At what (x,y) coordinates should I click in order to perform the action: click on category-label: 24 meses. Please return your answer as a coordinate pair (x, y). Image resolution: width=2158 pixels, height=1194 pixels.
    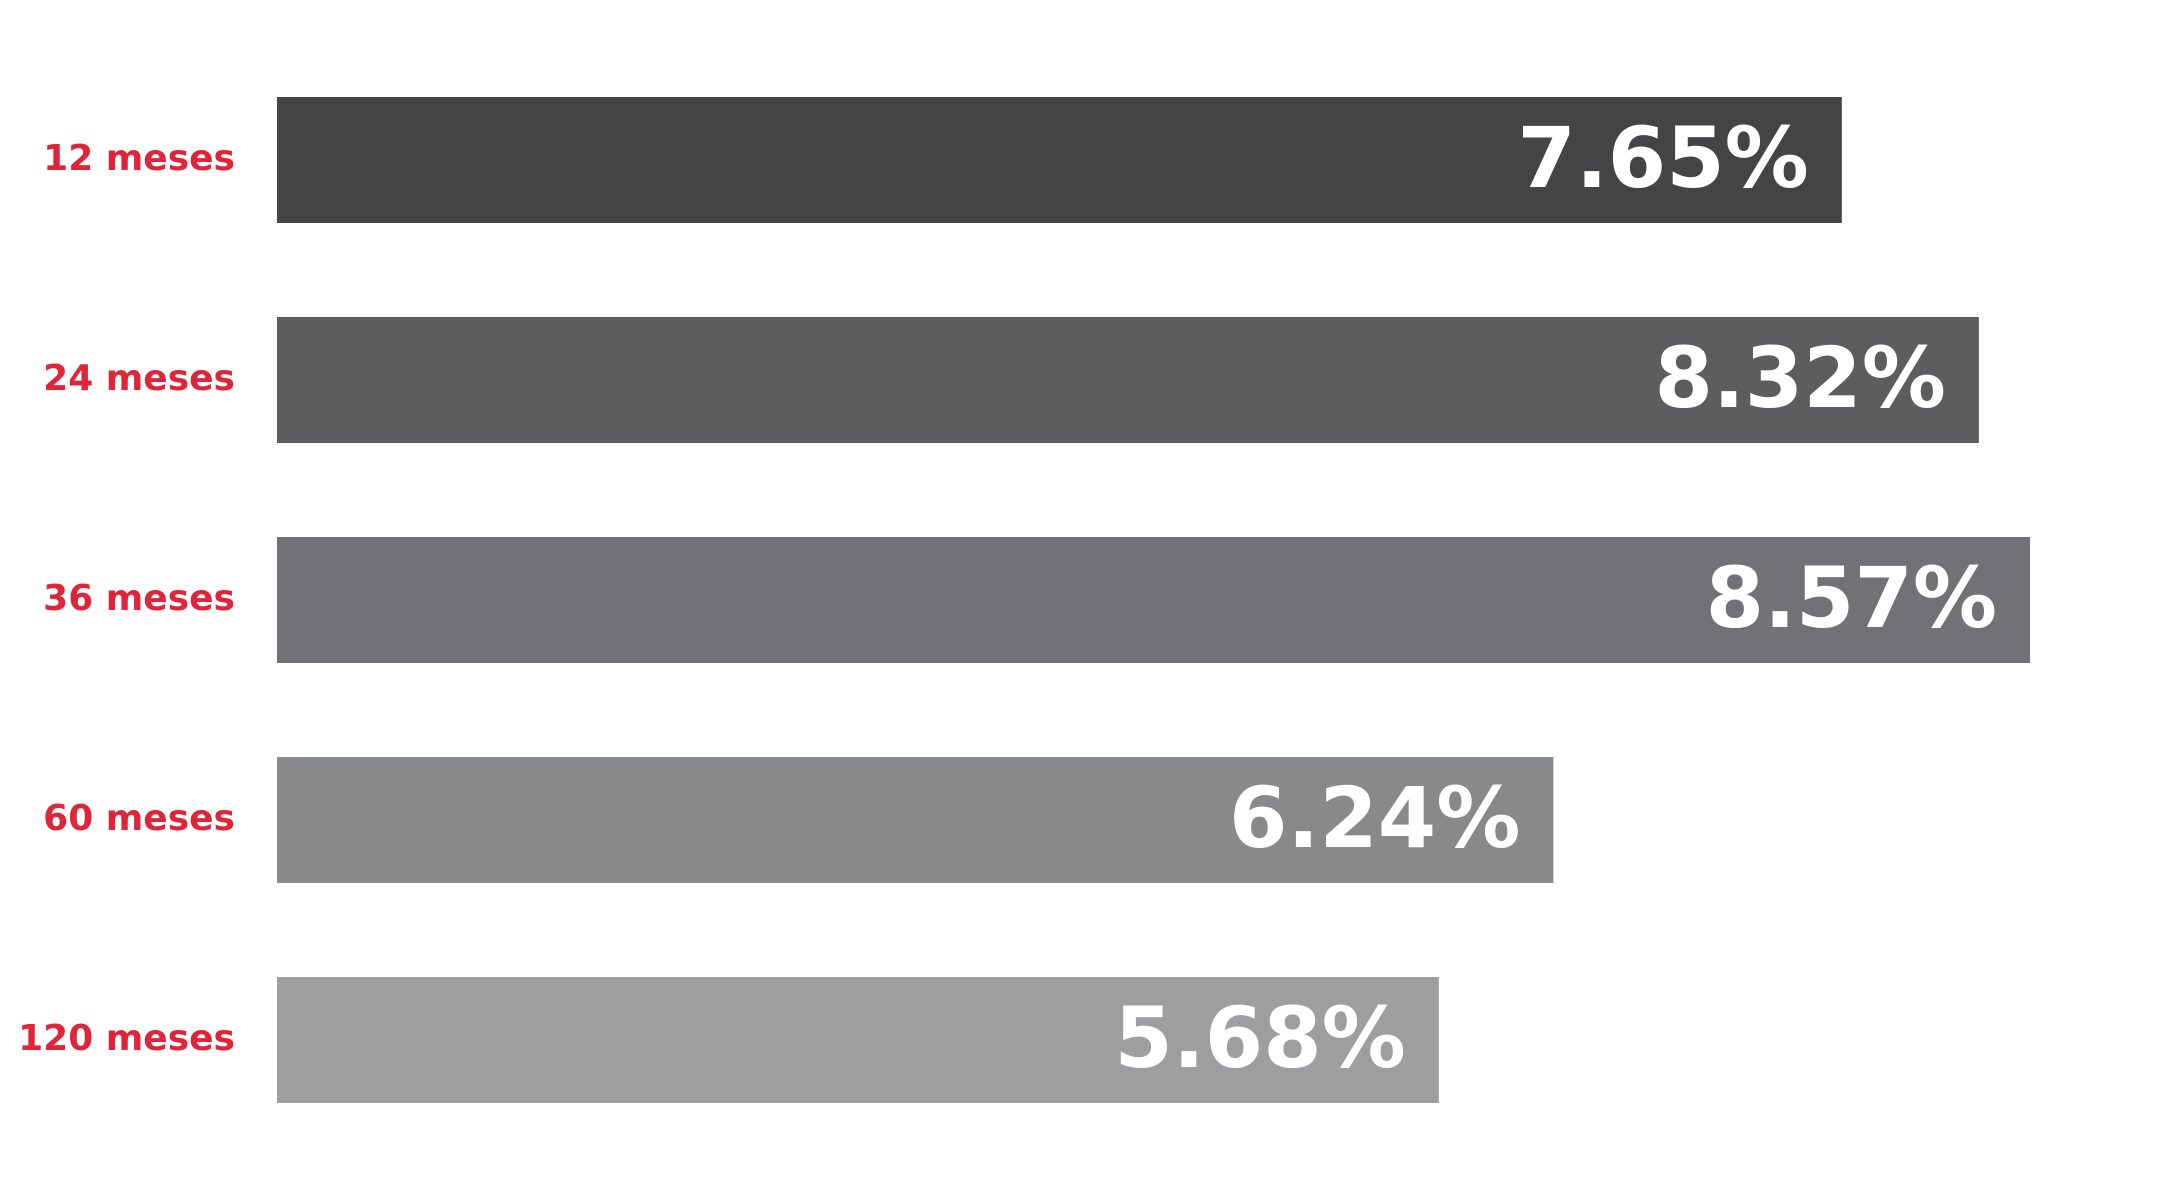
    Looking at the image, I should click on (139, 378).